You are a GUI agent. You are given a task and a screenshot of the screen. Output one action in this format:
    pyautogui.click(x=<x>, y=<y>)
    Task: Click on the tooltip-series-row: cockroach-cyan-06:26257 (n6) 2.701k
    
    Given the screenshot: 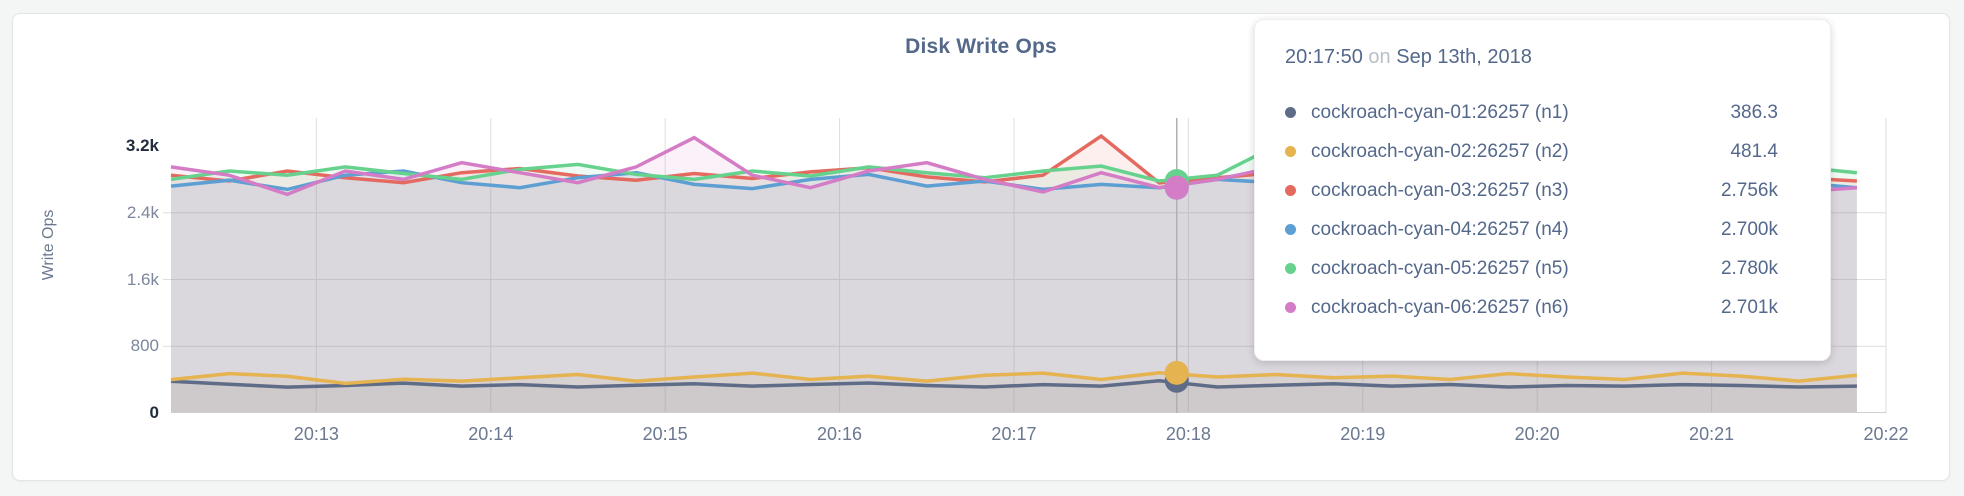 What is the action you would take?
    pyautogui.click(x=1531, y=307)
    